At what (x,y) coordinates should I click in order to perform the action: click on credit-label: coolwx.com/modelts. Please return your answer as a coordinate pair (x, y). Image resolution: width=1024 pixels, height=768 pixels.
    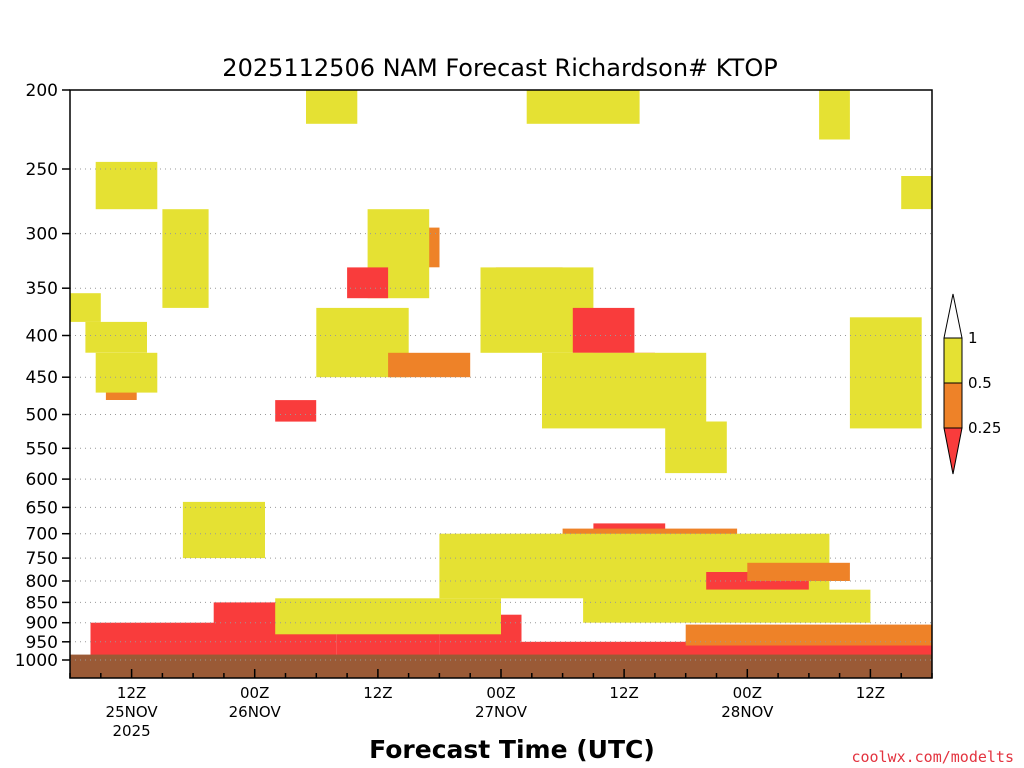
    Looking at the image, I should click on (932, 757).